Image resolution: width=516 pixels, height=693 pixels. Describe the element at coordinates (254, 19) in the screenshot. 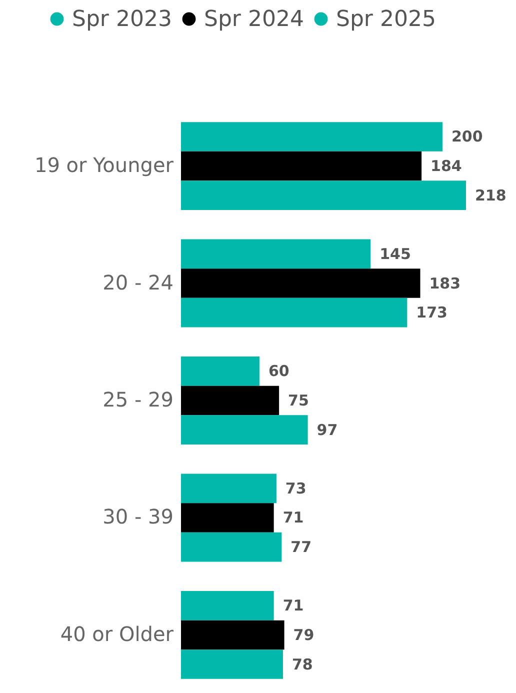

I see `legend-label: Spr 2024` at that location.